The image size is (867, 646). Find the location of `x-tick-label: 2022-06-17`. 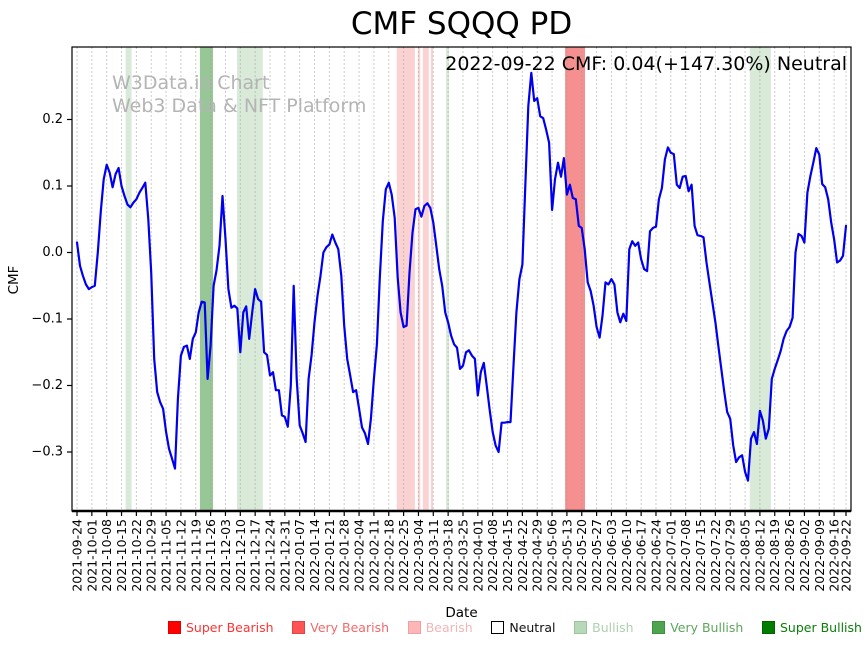

x-tick-label: 2022-06-17 is located at coordinates (641, 555).